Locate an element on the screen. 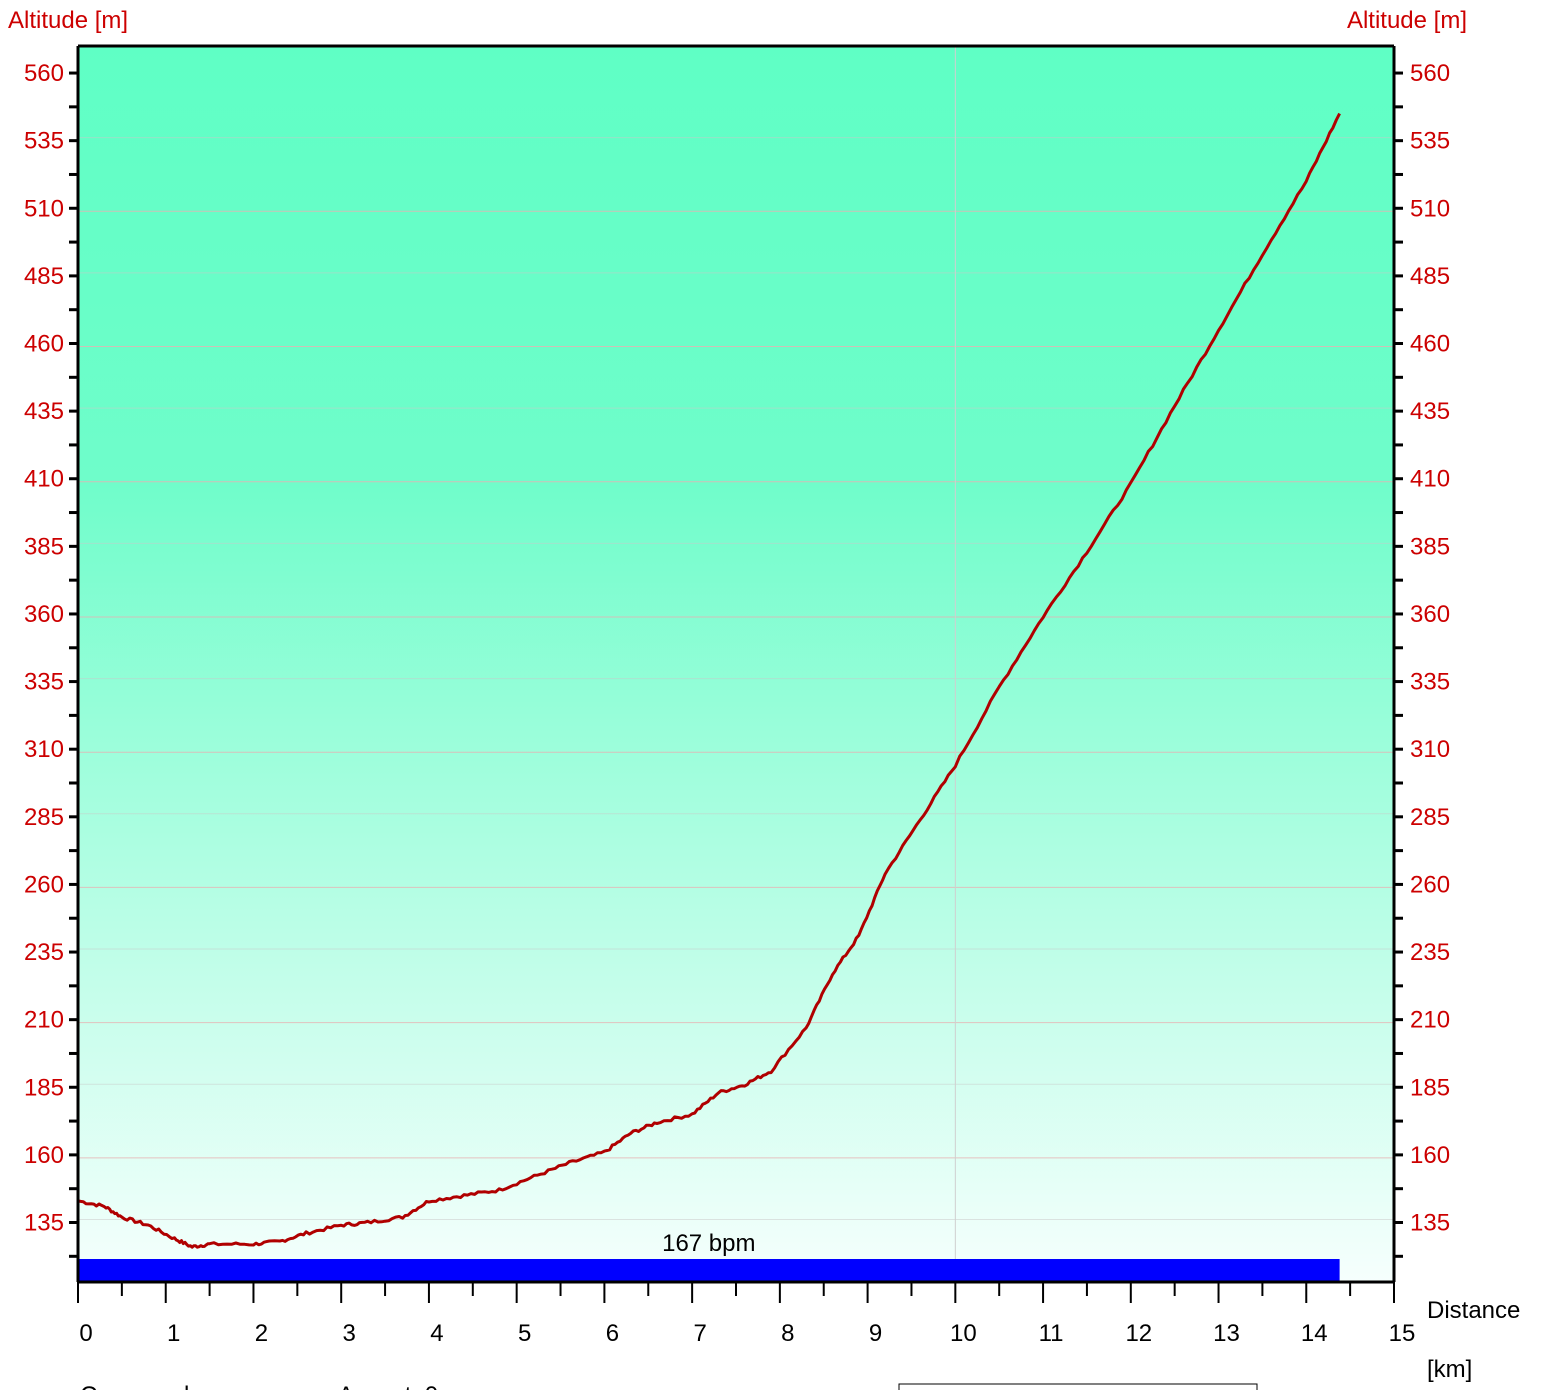 This screenshot has width=1547, height=1390. y-tick-label-left: 185 is located at coordinates (44, 1087).